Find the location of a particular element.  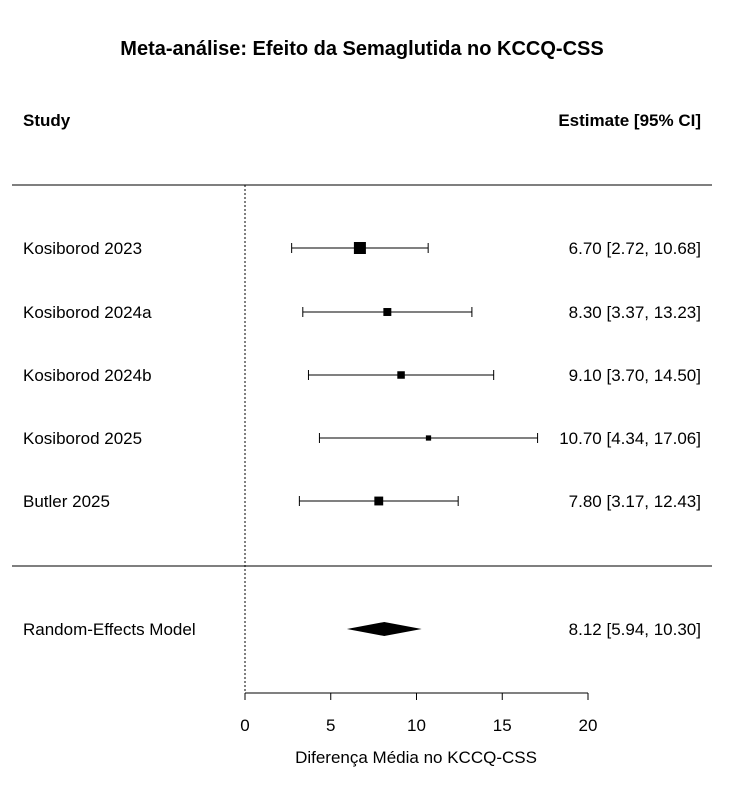

summary-label: Random-Effects Model is located at coordinates (109, 629).